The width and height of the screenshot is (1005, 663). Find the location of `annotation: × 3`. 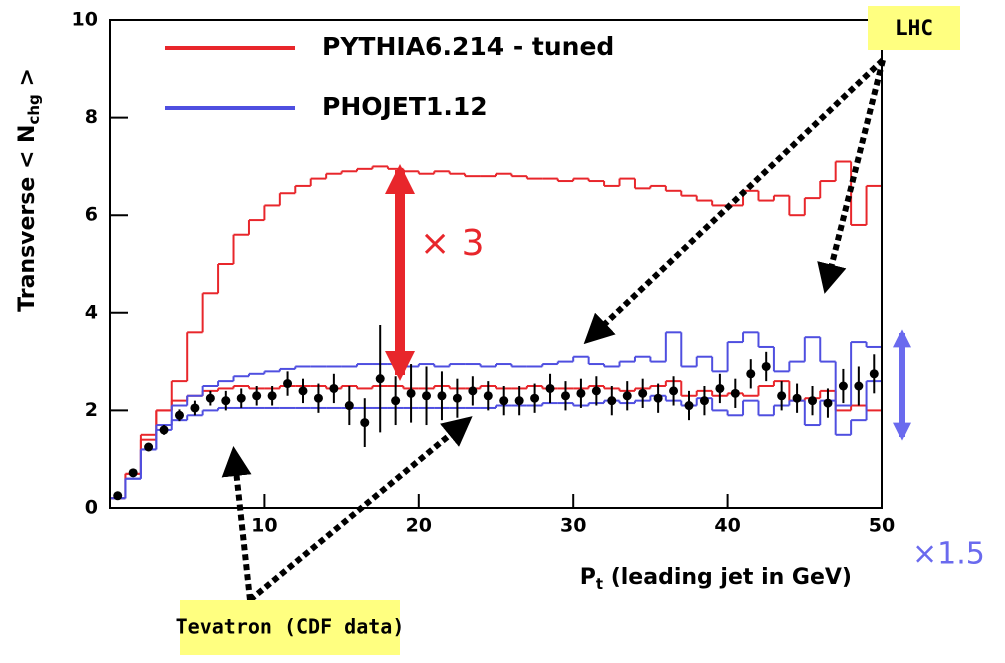

annotation: × 3 is located at coordinates (452, 243).